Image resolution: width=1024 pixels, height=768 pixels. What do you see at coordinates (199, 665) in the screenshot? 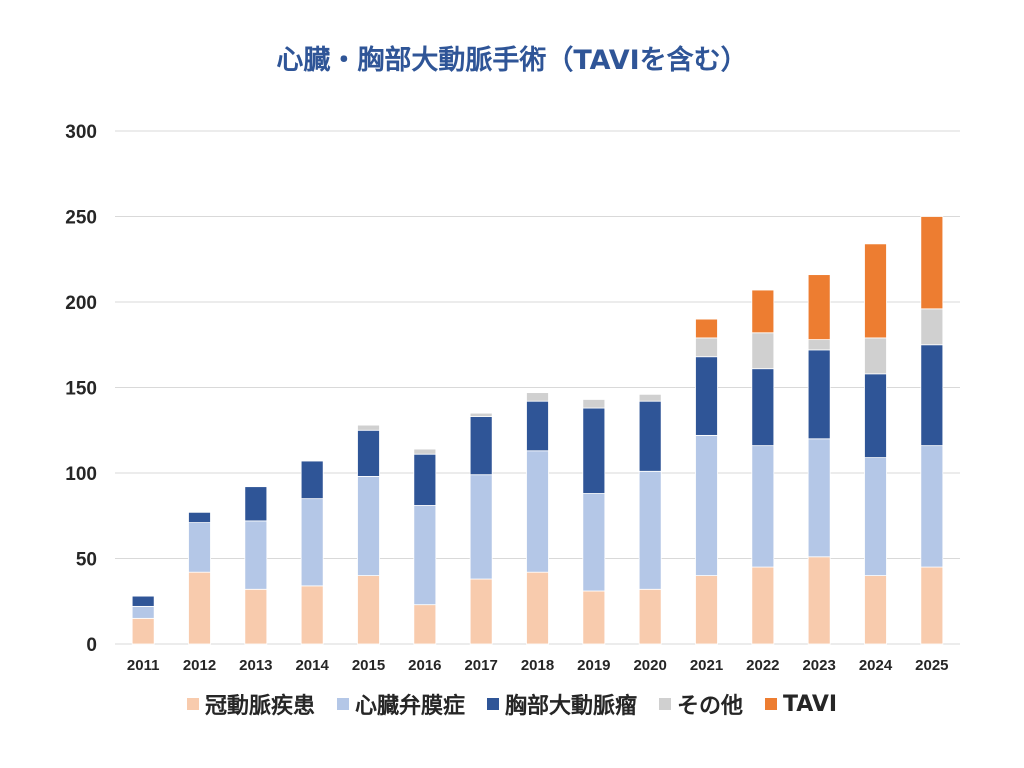
I see `x-tick-label: 2012` at bounding box center [199, 665].